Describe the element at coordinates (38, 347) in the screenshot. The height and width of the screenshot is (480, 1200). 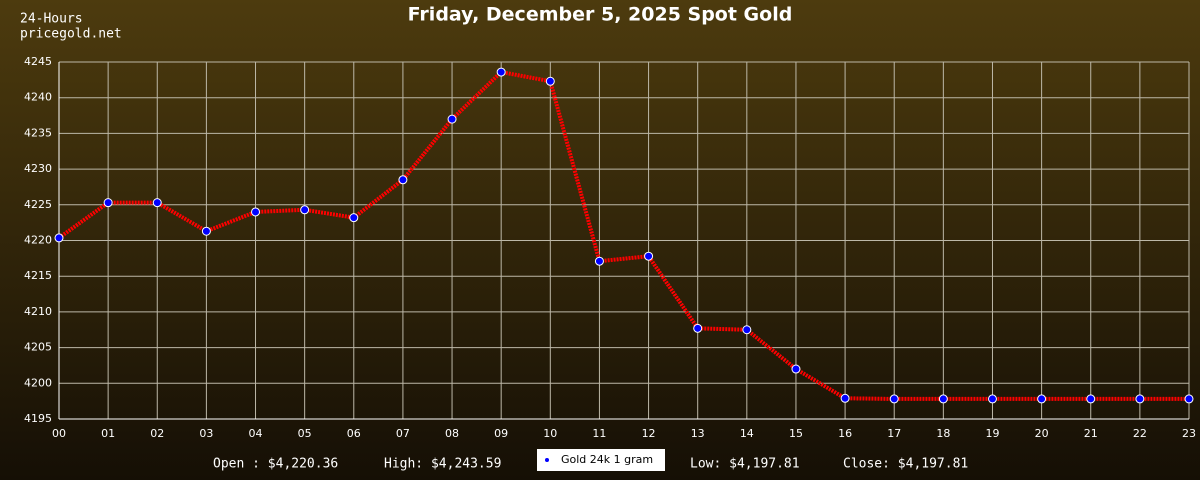
I see `y-tick-label: 4205` at that location.